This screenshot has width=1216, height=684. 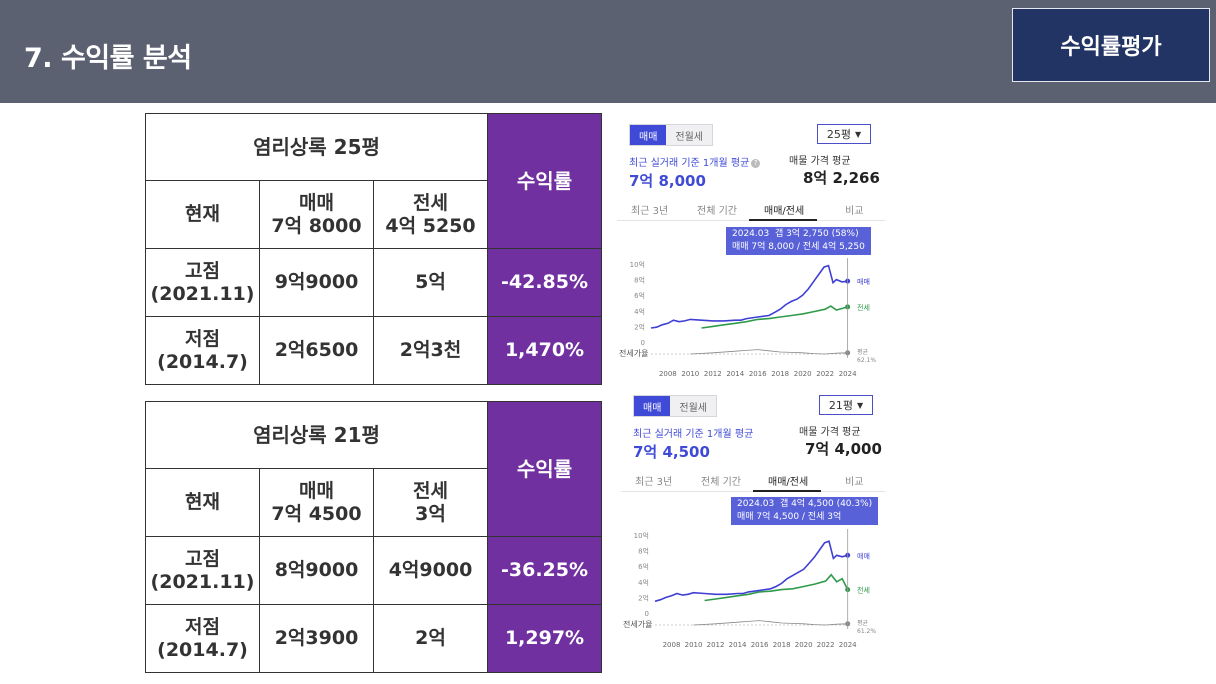 I want to click on size-select: 21평 ▼, so click(x=846, y=405).